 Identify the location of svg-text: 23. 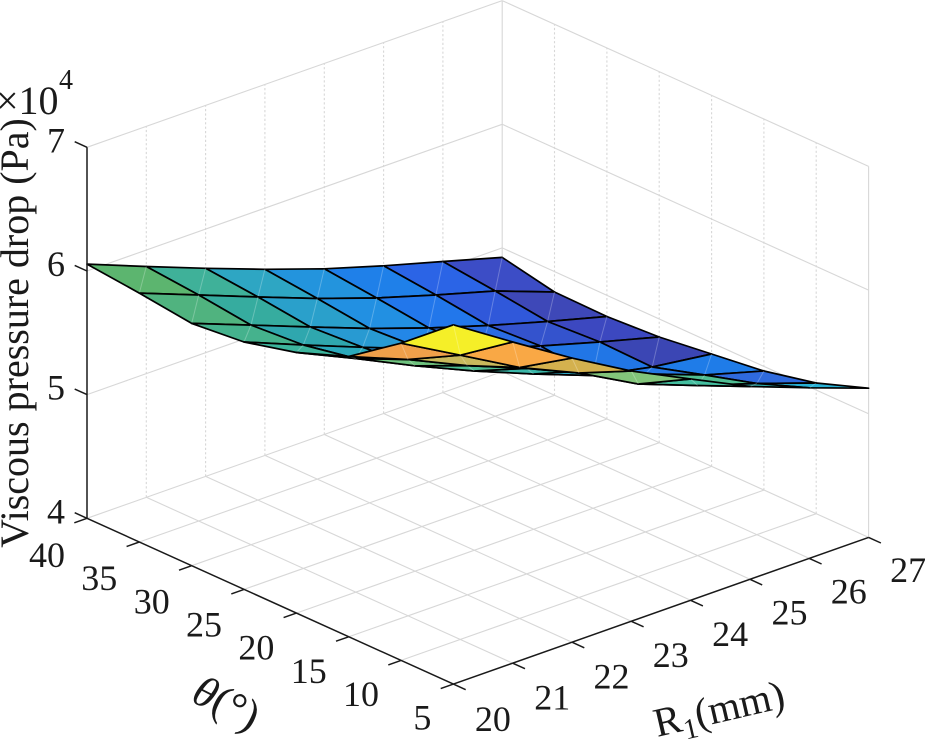
(671, 655).